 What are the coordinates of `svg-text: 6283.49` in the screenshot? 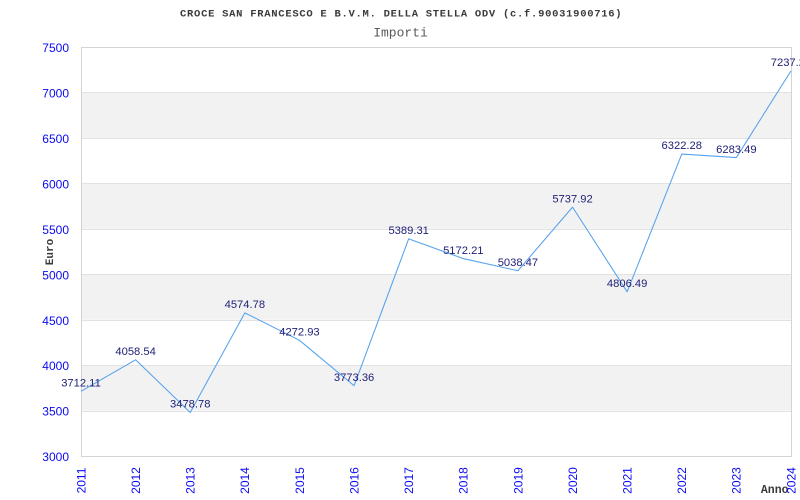 It's located at (736, 150).